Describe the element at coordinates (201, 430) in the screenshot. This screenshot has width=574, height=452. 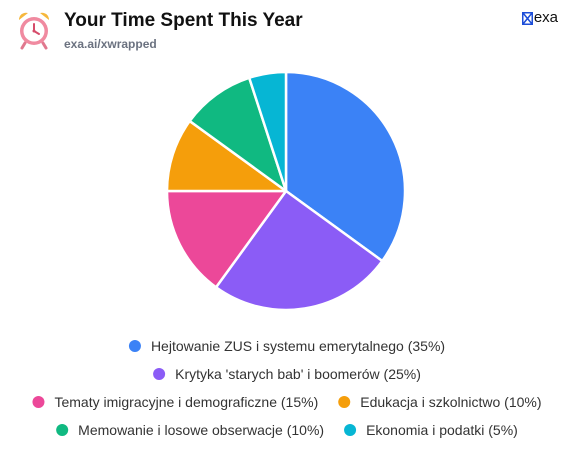
I see `legend-label-5: Memowanie i losowe obserwacje (10%)` at that location.